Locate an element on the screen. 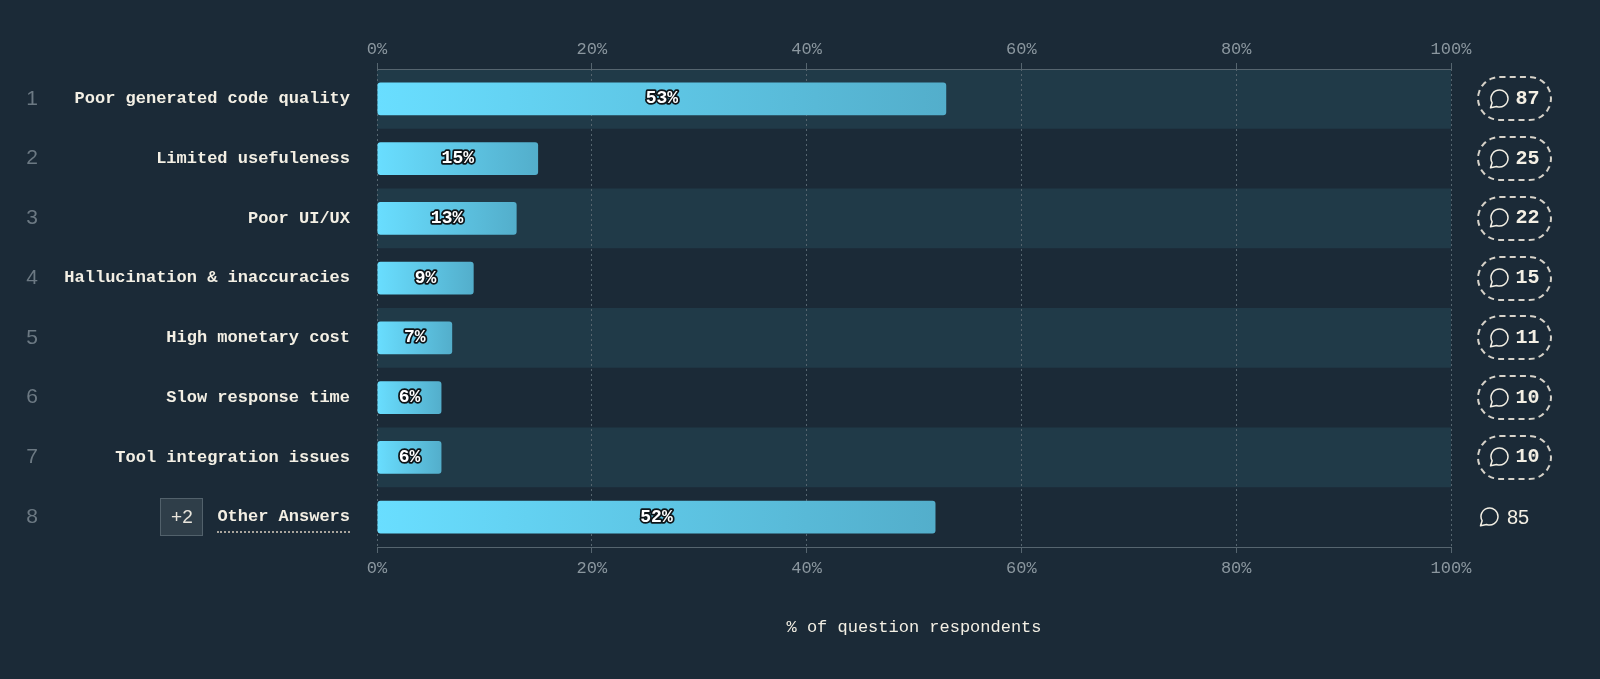  dashed-pill: 15 is located at coordinates (1514, 278).